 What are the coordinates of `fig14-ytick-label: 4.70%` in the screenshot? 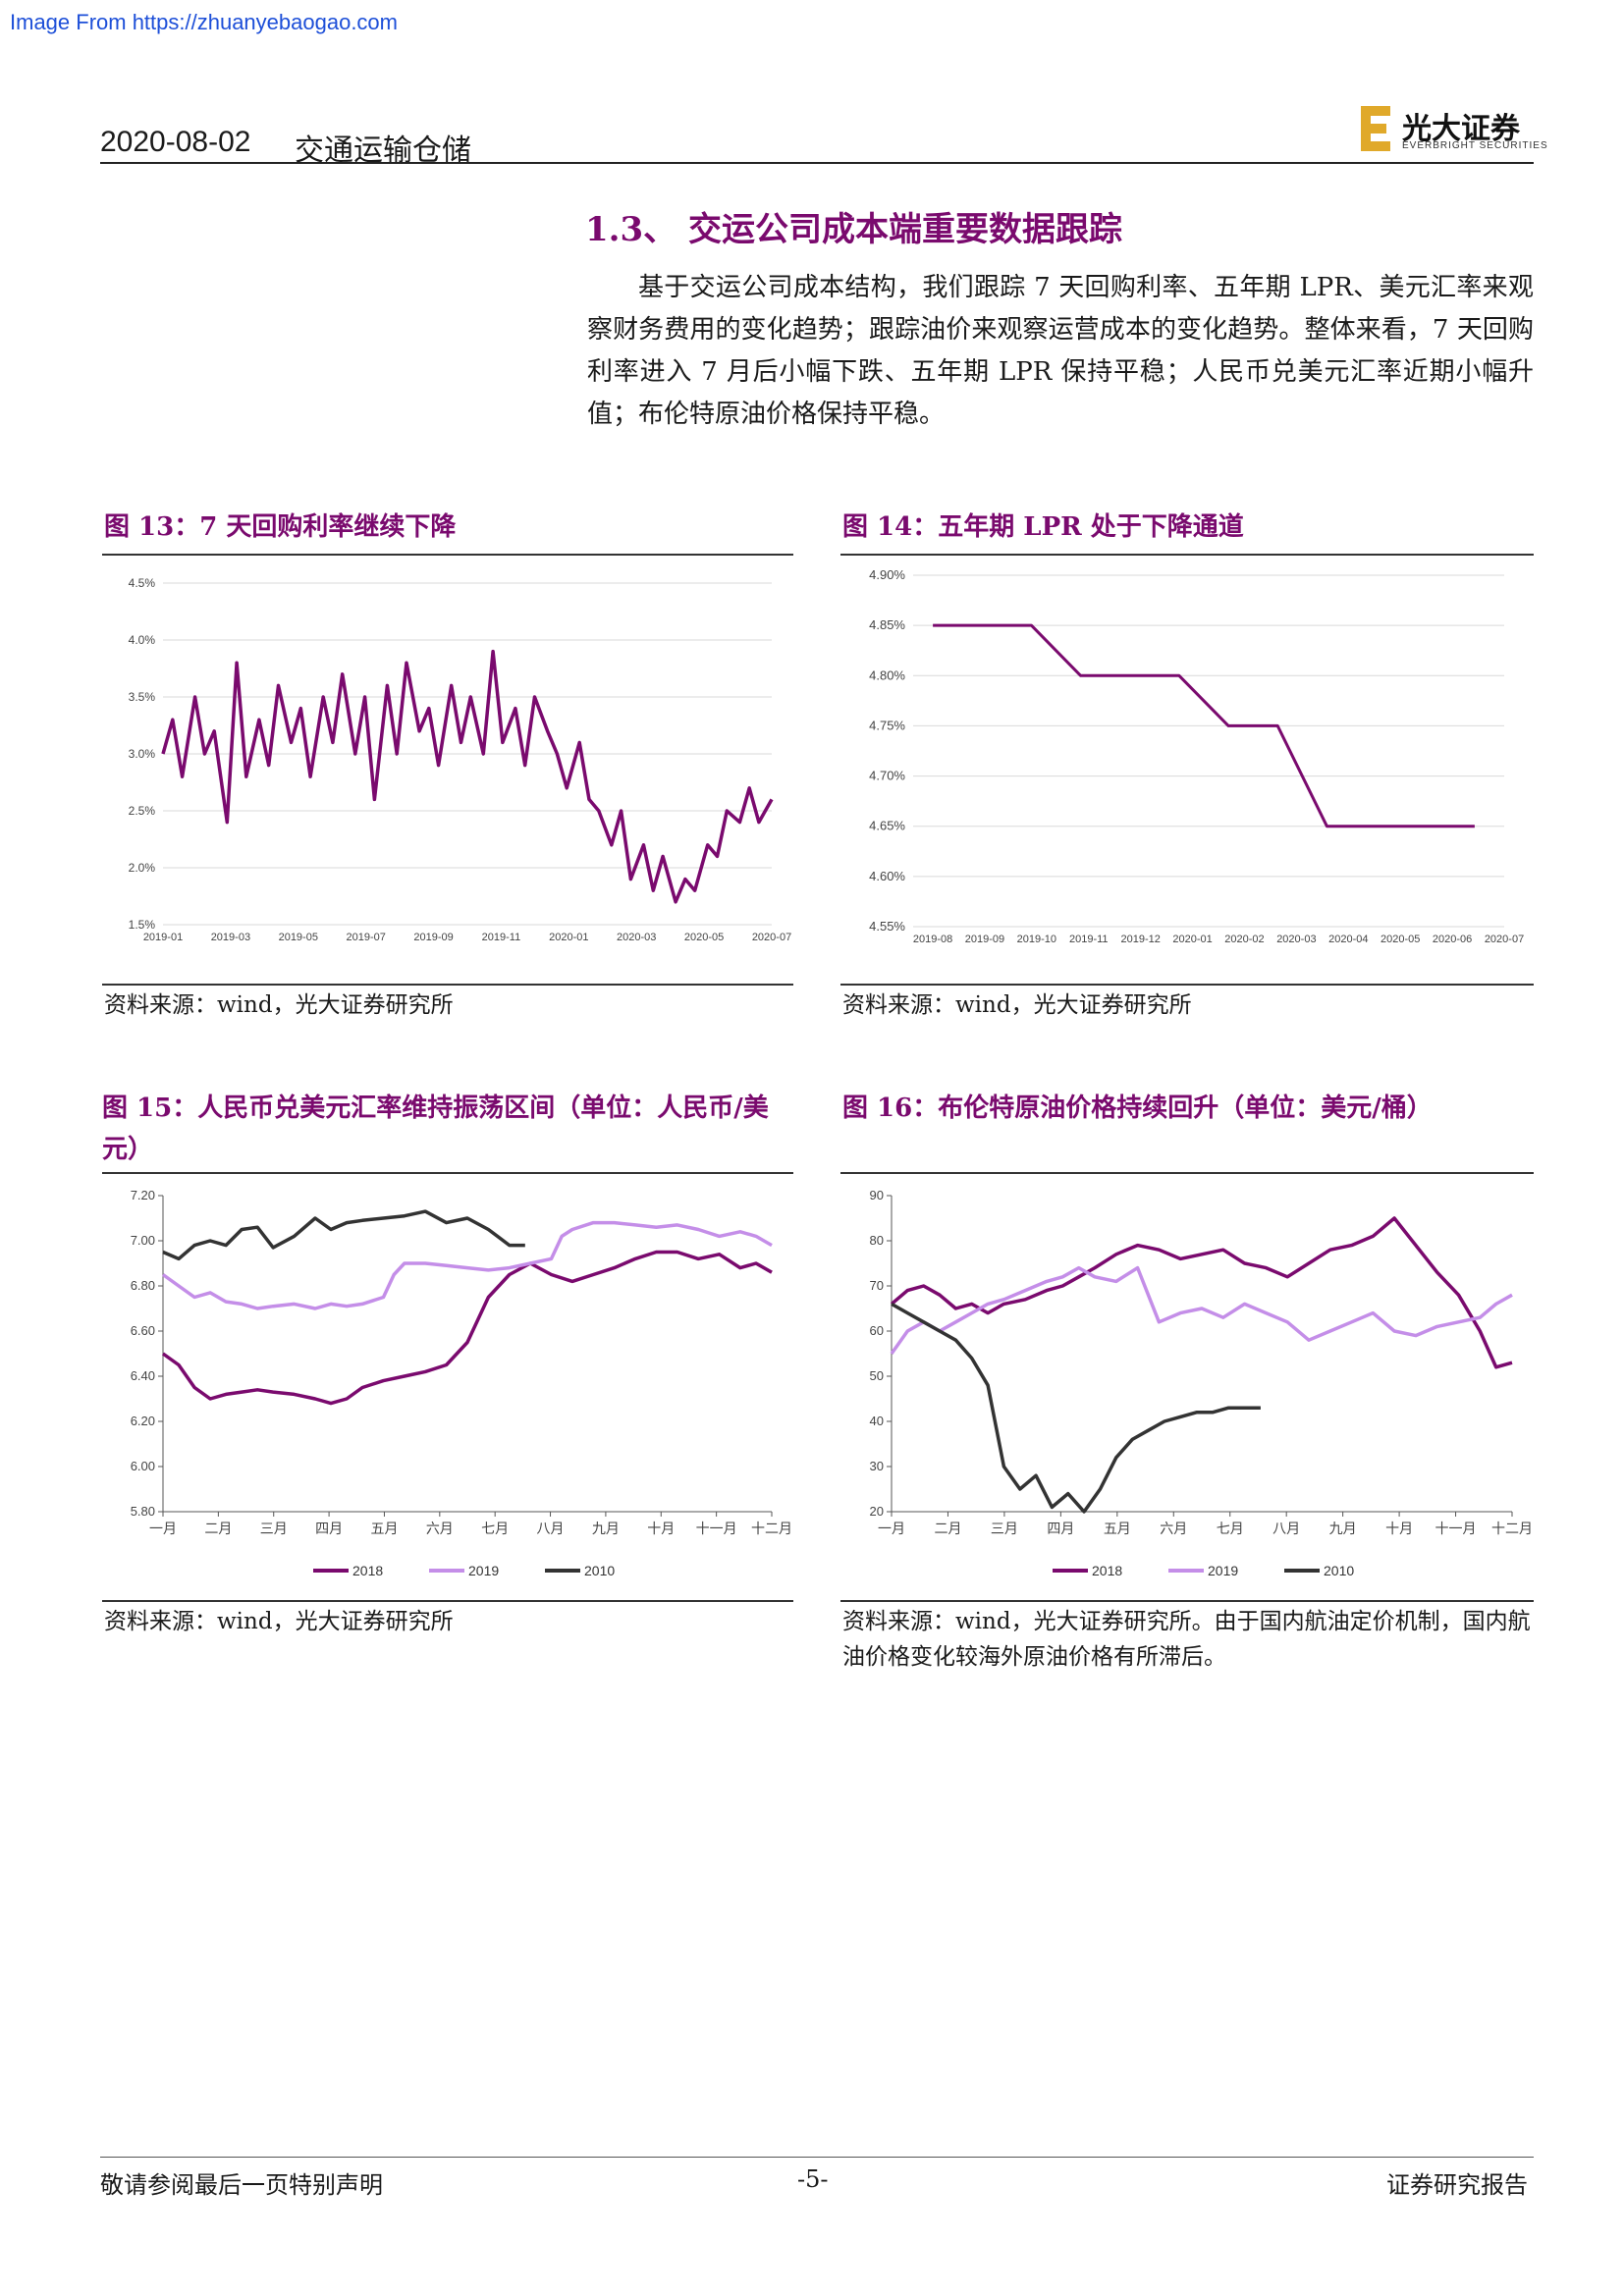 It's located at (887, 776).